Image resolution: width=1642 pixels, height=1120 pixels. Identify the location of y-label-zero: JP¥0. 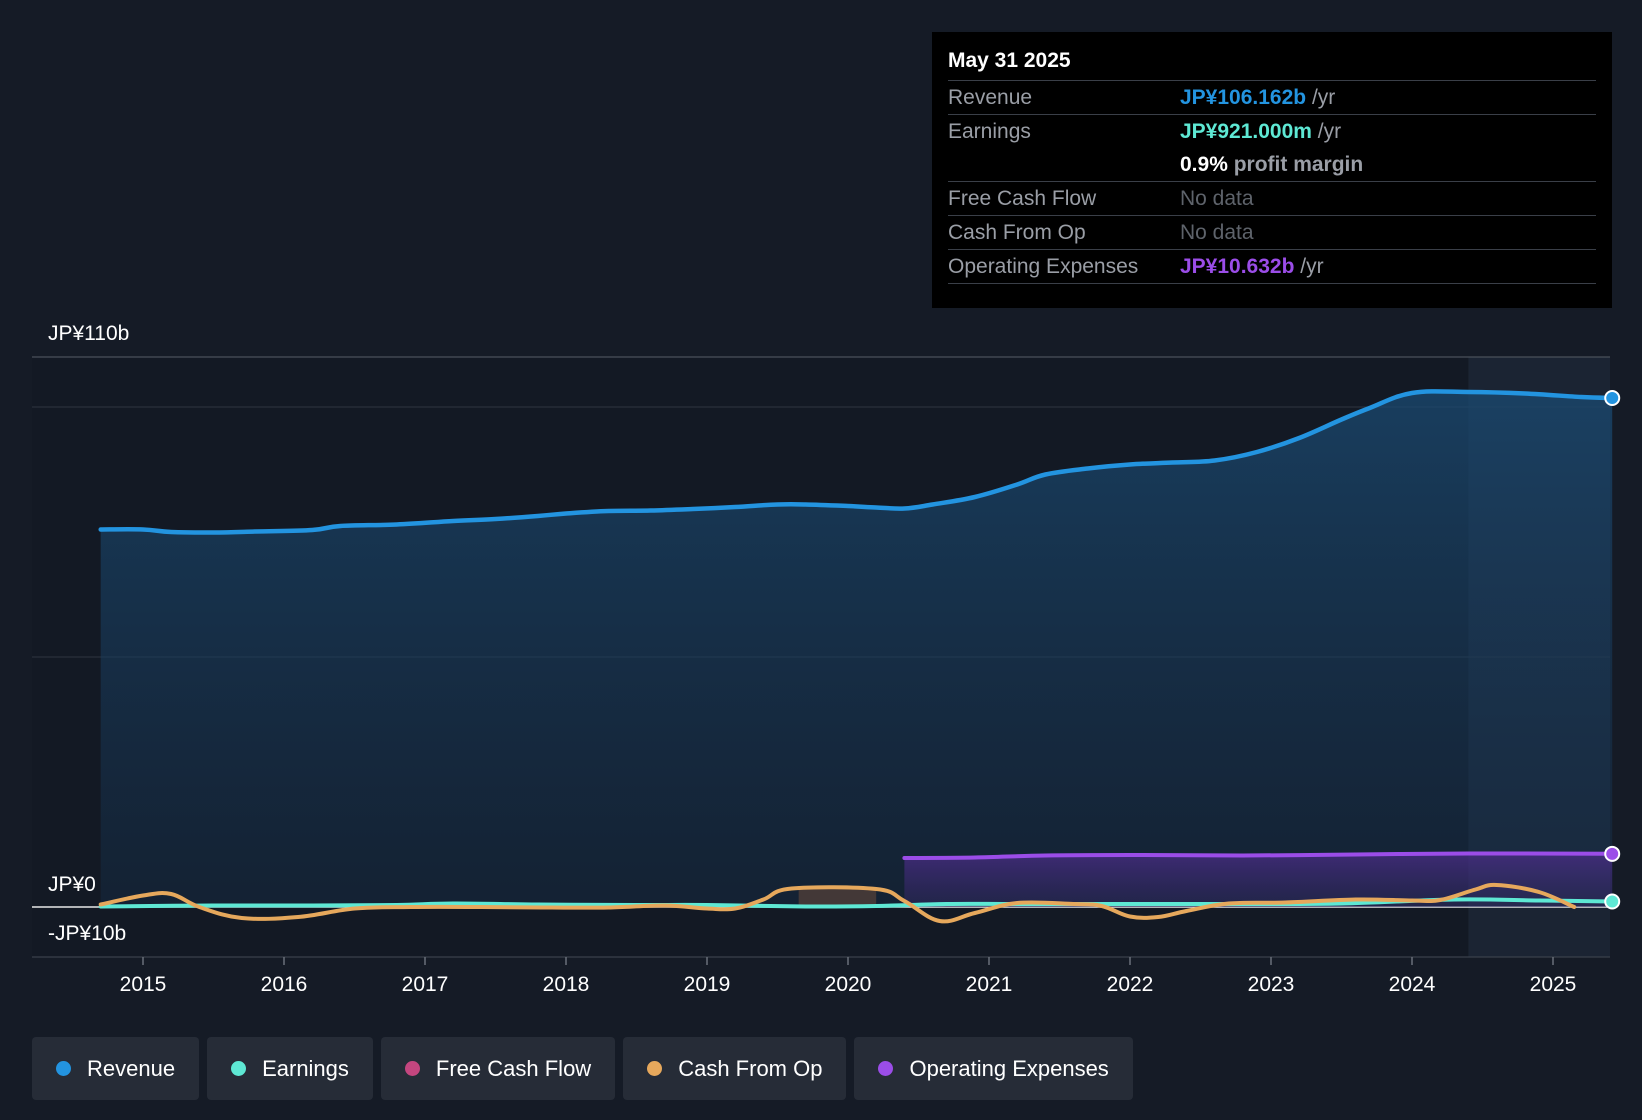
(72, 884).